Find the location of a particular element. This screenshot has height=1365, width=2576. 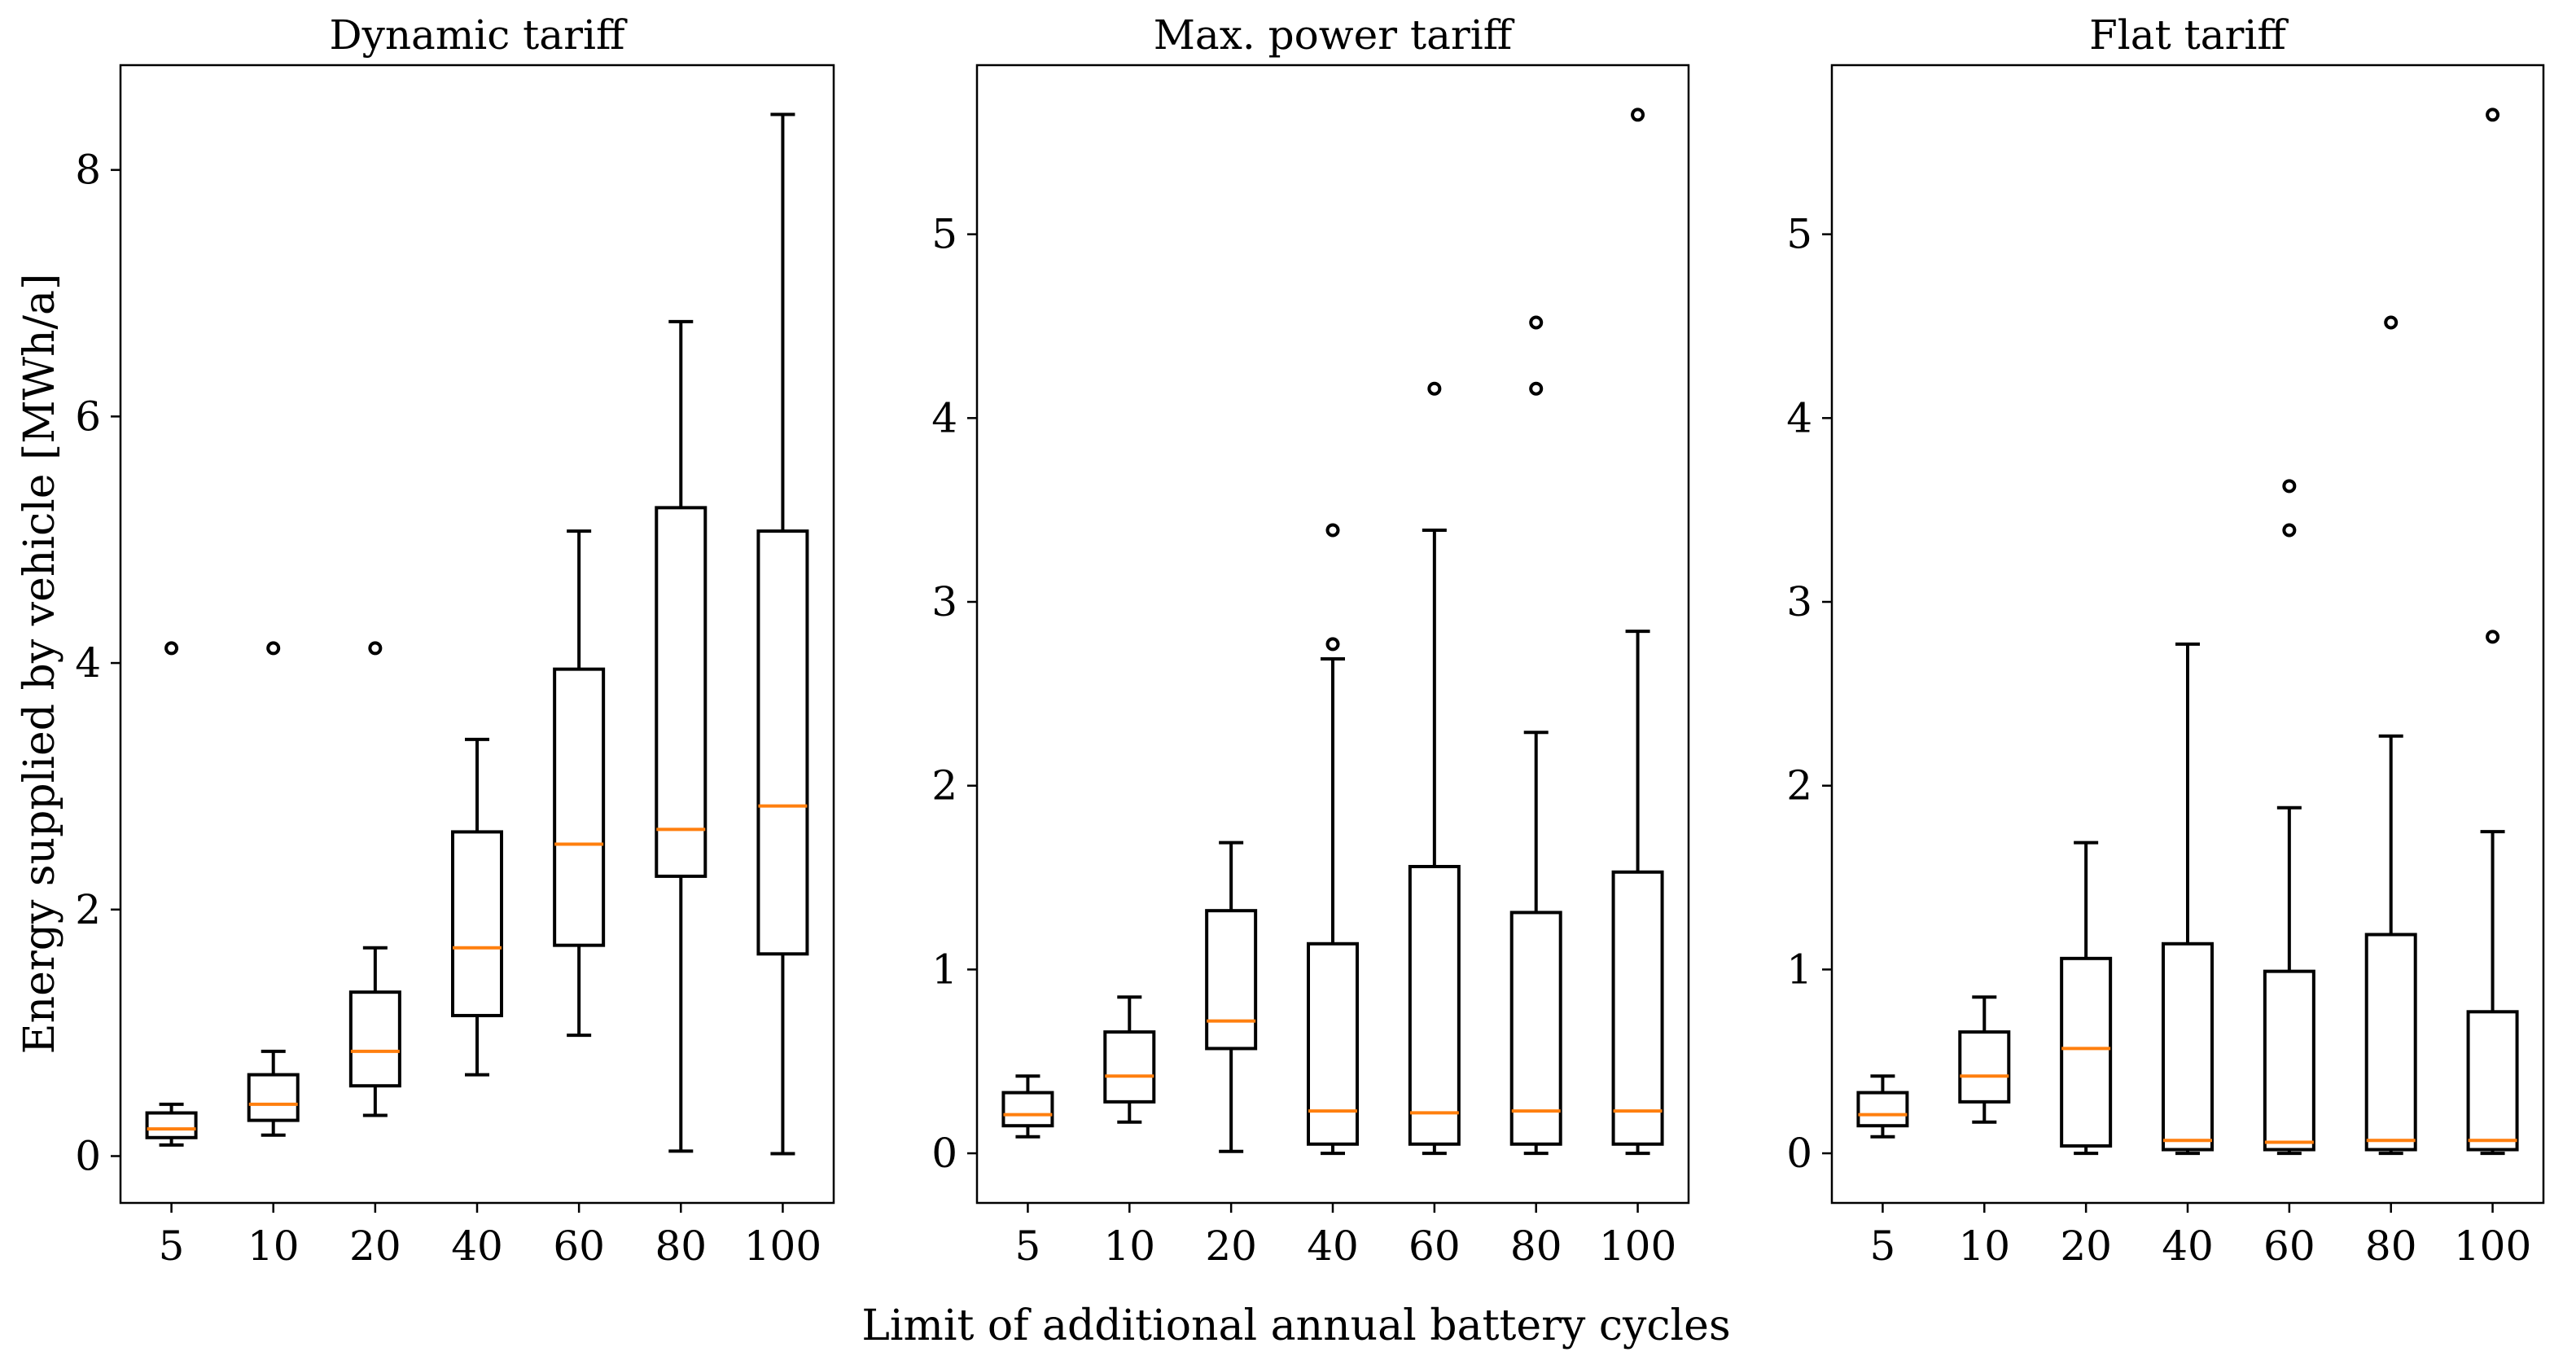

panel-title: Flat tariff is located at coordinates (2189, 35).